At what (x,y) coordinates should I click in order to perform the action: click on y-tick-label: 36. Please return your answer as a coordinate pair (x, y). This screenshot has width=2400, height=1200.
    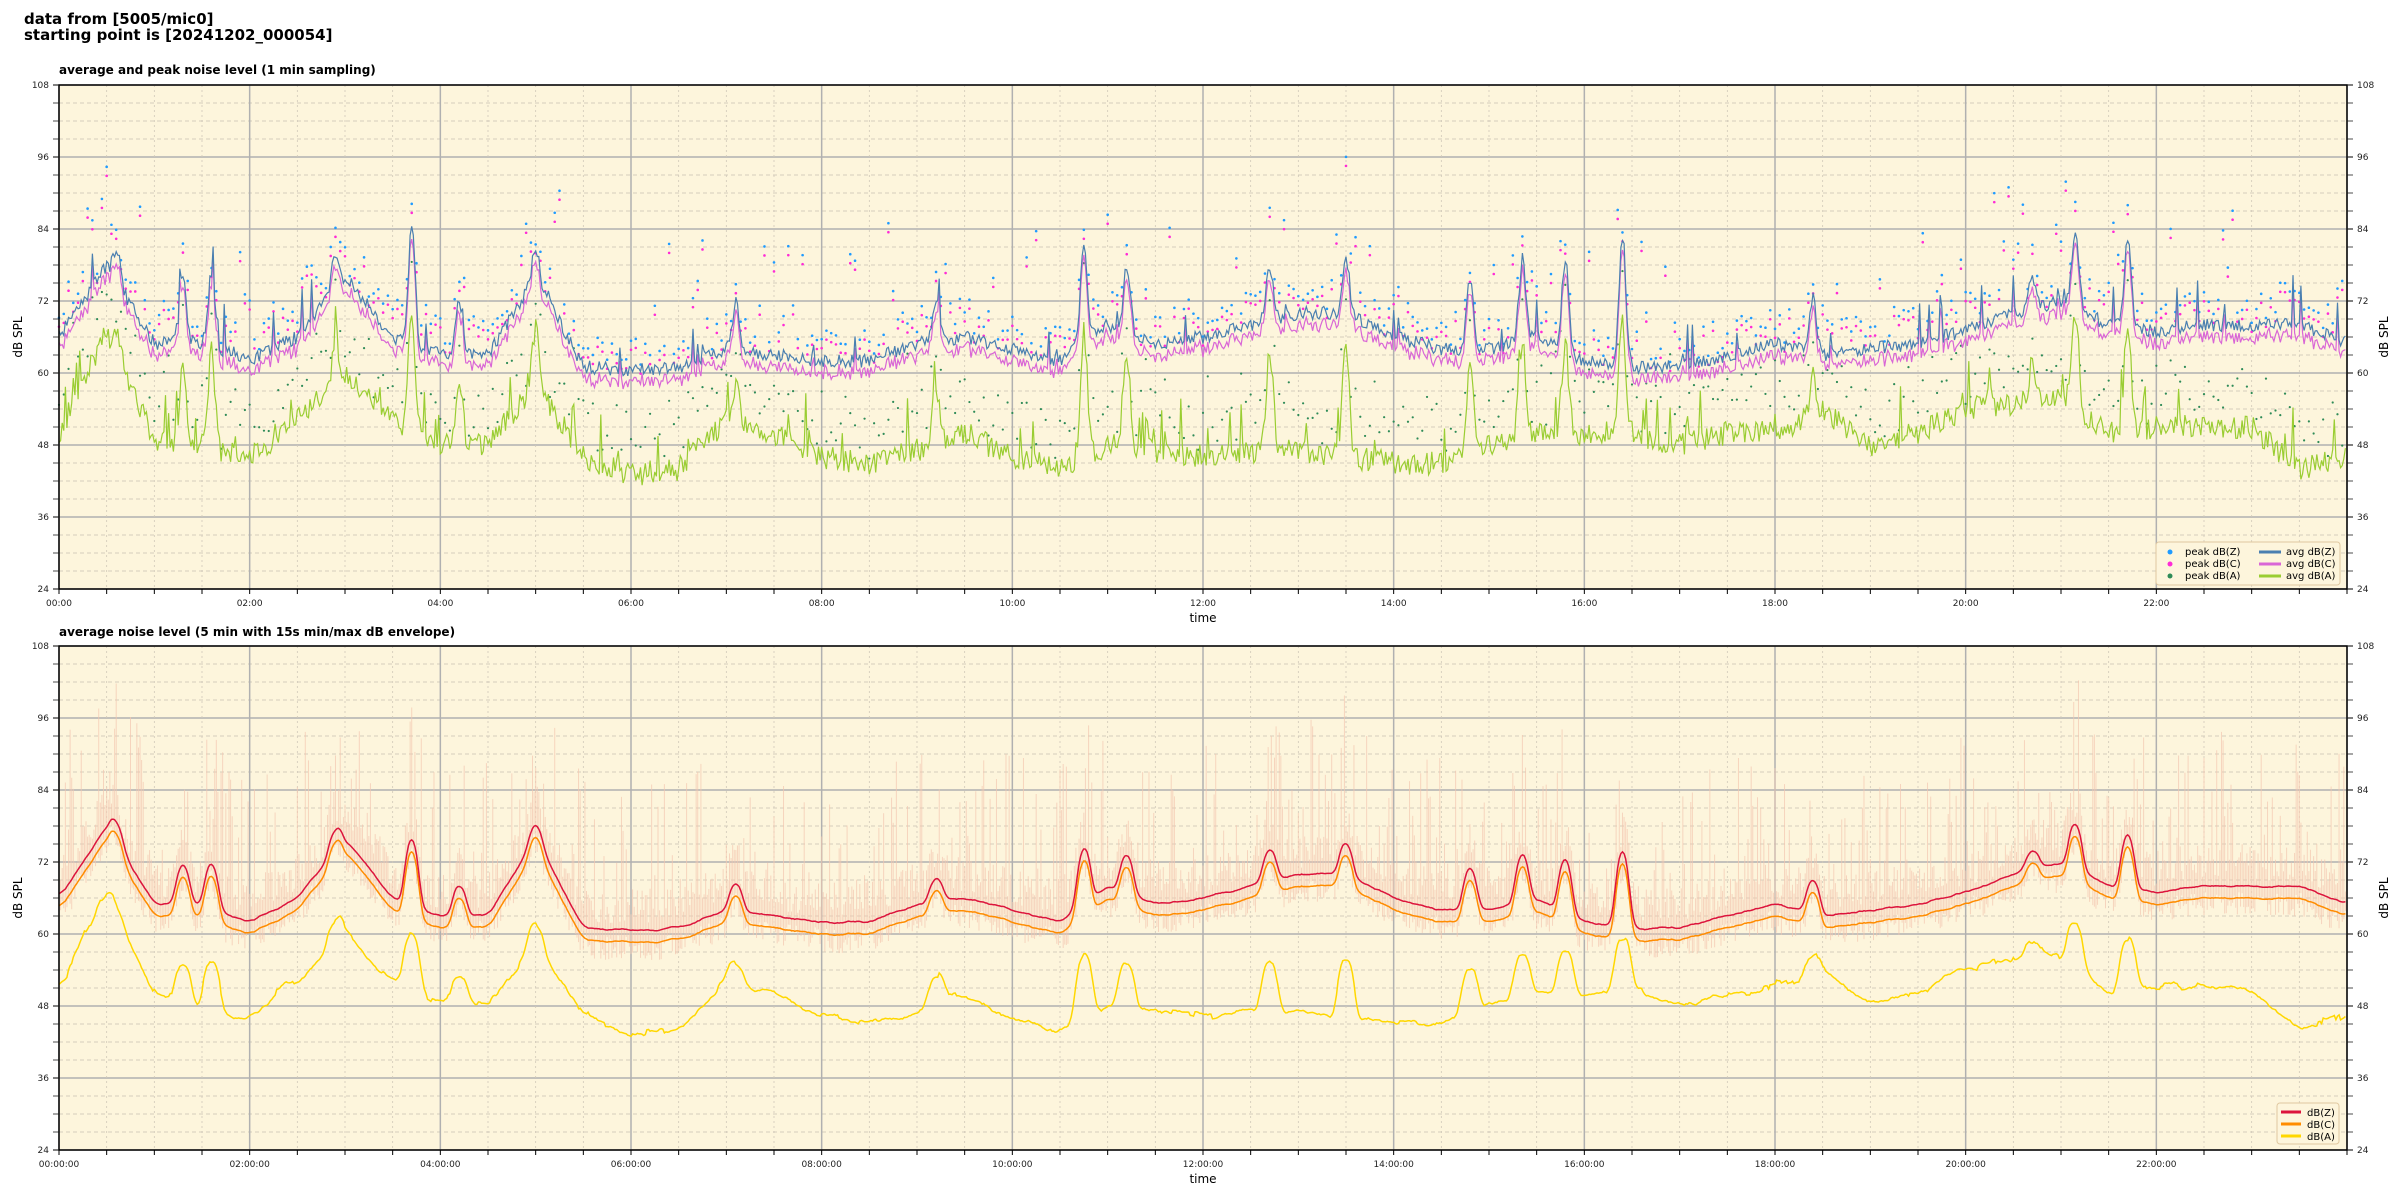
    Looking at the image, I should click on (44, 1079).